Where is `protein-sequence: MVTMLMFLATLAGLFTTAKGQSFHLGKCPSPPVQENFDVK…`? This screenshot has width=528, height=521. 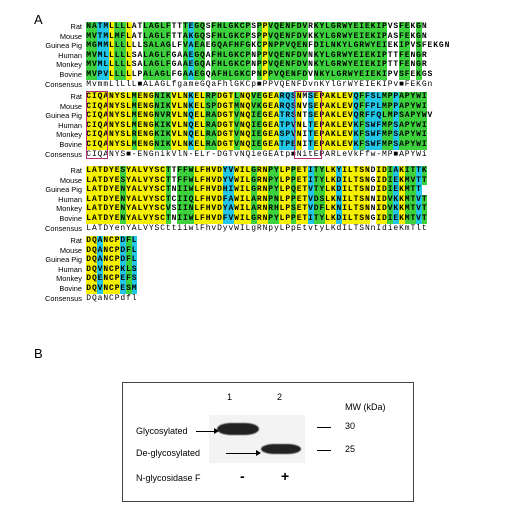
protein-sequence: MVTMLMFLATLAGLFTTAKGQSFHLGKCPSPPVQENFDVK… is located at coordinates (256, 36).